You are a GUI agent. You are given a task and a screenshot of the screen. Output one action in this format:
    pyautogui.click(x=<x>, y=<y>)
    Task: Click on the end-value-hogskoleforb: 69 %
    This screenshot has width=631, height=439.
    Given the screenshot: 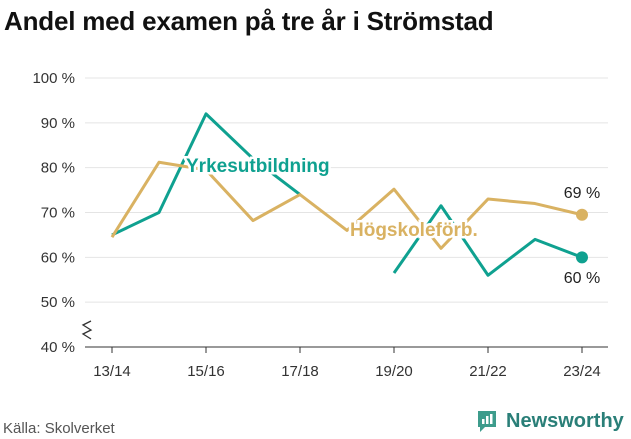 What is the action you would take?
    pyautogui.click(x=582, y=193)
    